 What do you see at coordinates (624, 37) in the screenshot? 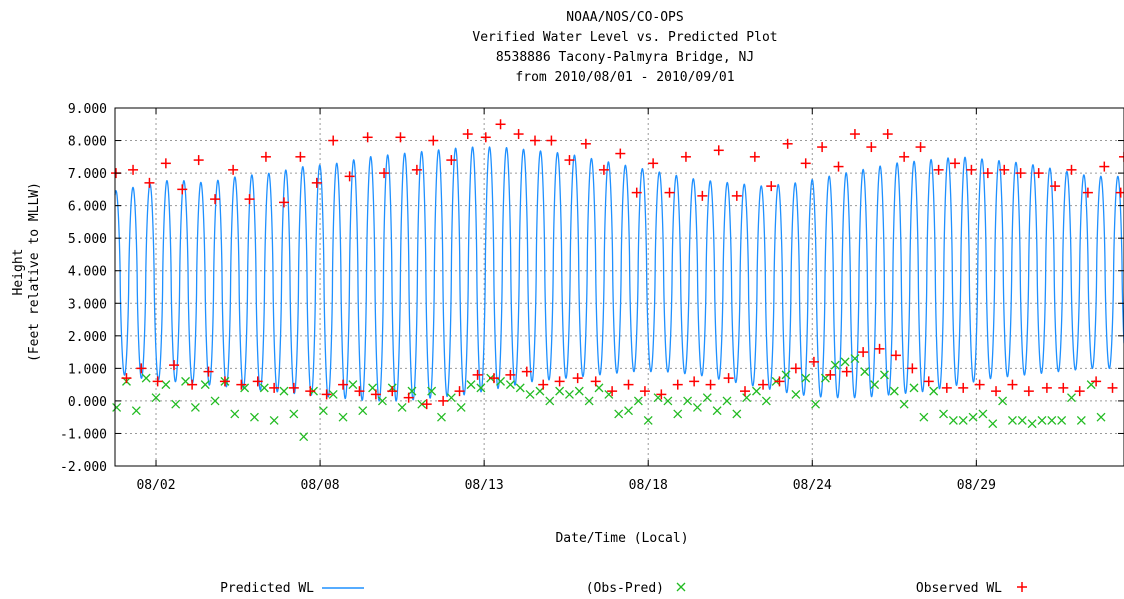
I see `title-line-2: Verified Water Level vs. Predicted Plot` at bounding box center [624, 37].